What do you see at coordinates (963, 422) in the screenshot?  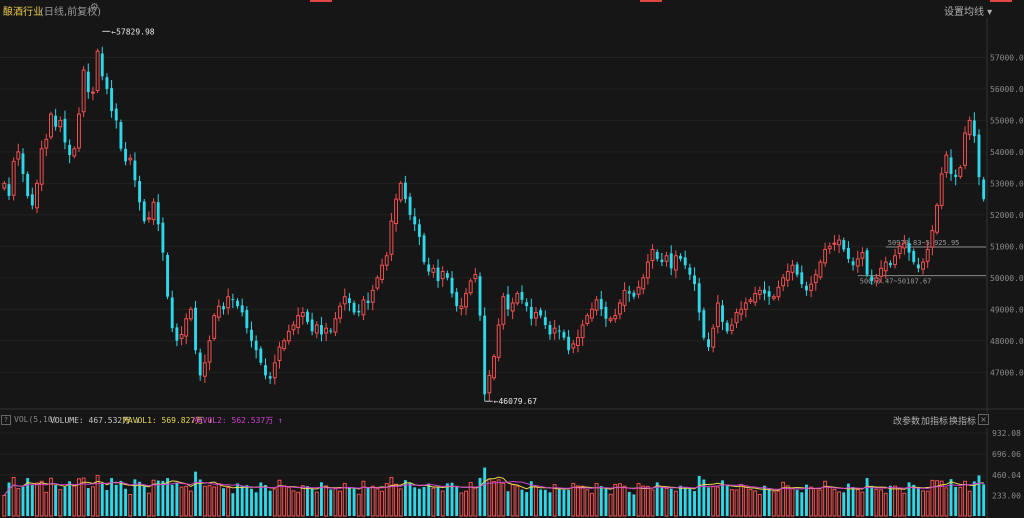 I see `switch-indicator-button: 换指标` at bounding box center [963, 422].